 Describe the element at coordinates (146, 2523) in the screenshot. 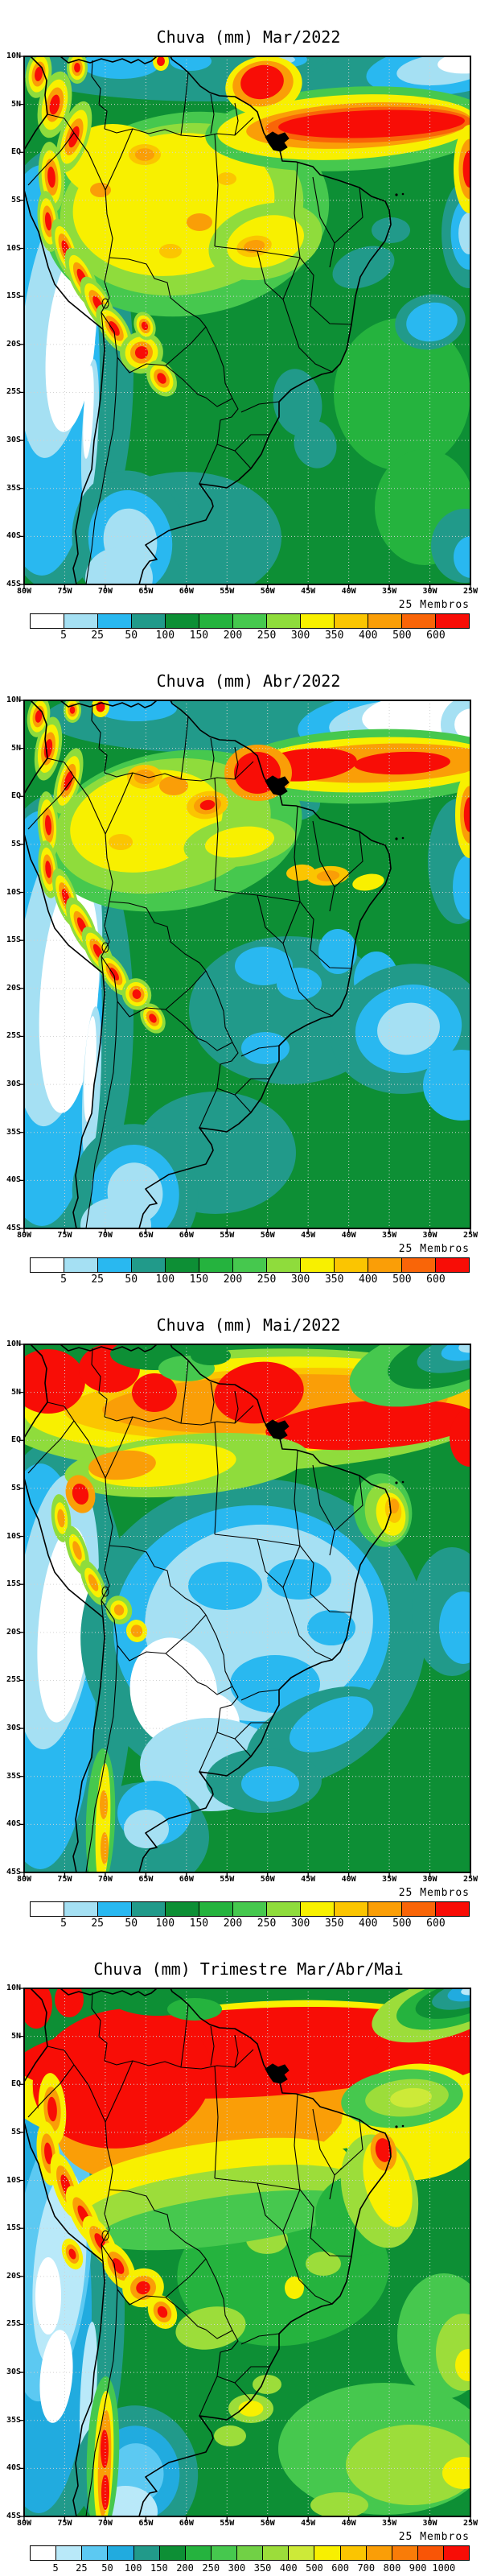

I see `lon-tick-label: 65W` at that location.